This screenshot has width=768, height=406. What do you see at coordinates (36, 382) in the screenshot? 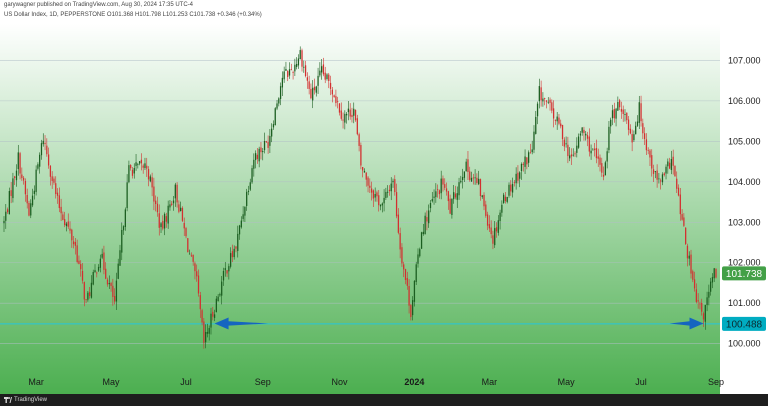
I see `time-tick-label: Mar` at bounding box center [36, 382].